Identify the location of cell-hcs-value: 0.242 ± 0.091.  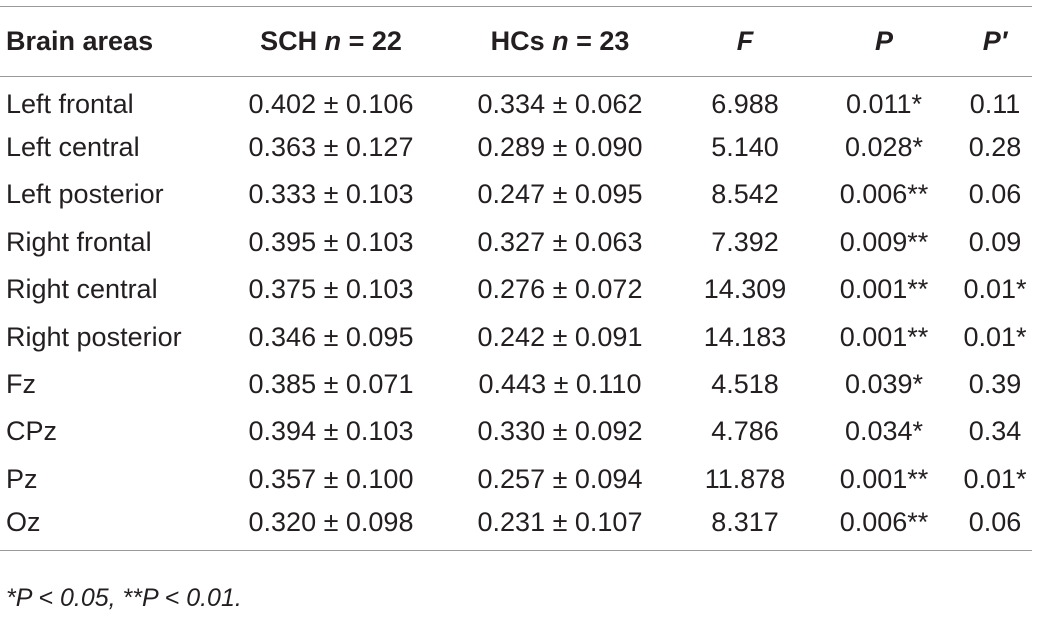
(560, 336).